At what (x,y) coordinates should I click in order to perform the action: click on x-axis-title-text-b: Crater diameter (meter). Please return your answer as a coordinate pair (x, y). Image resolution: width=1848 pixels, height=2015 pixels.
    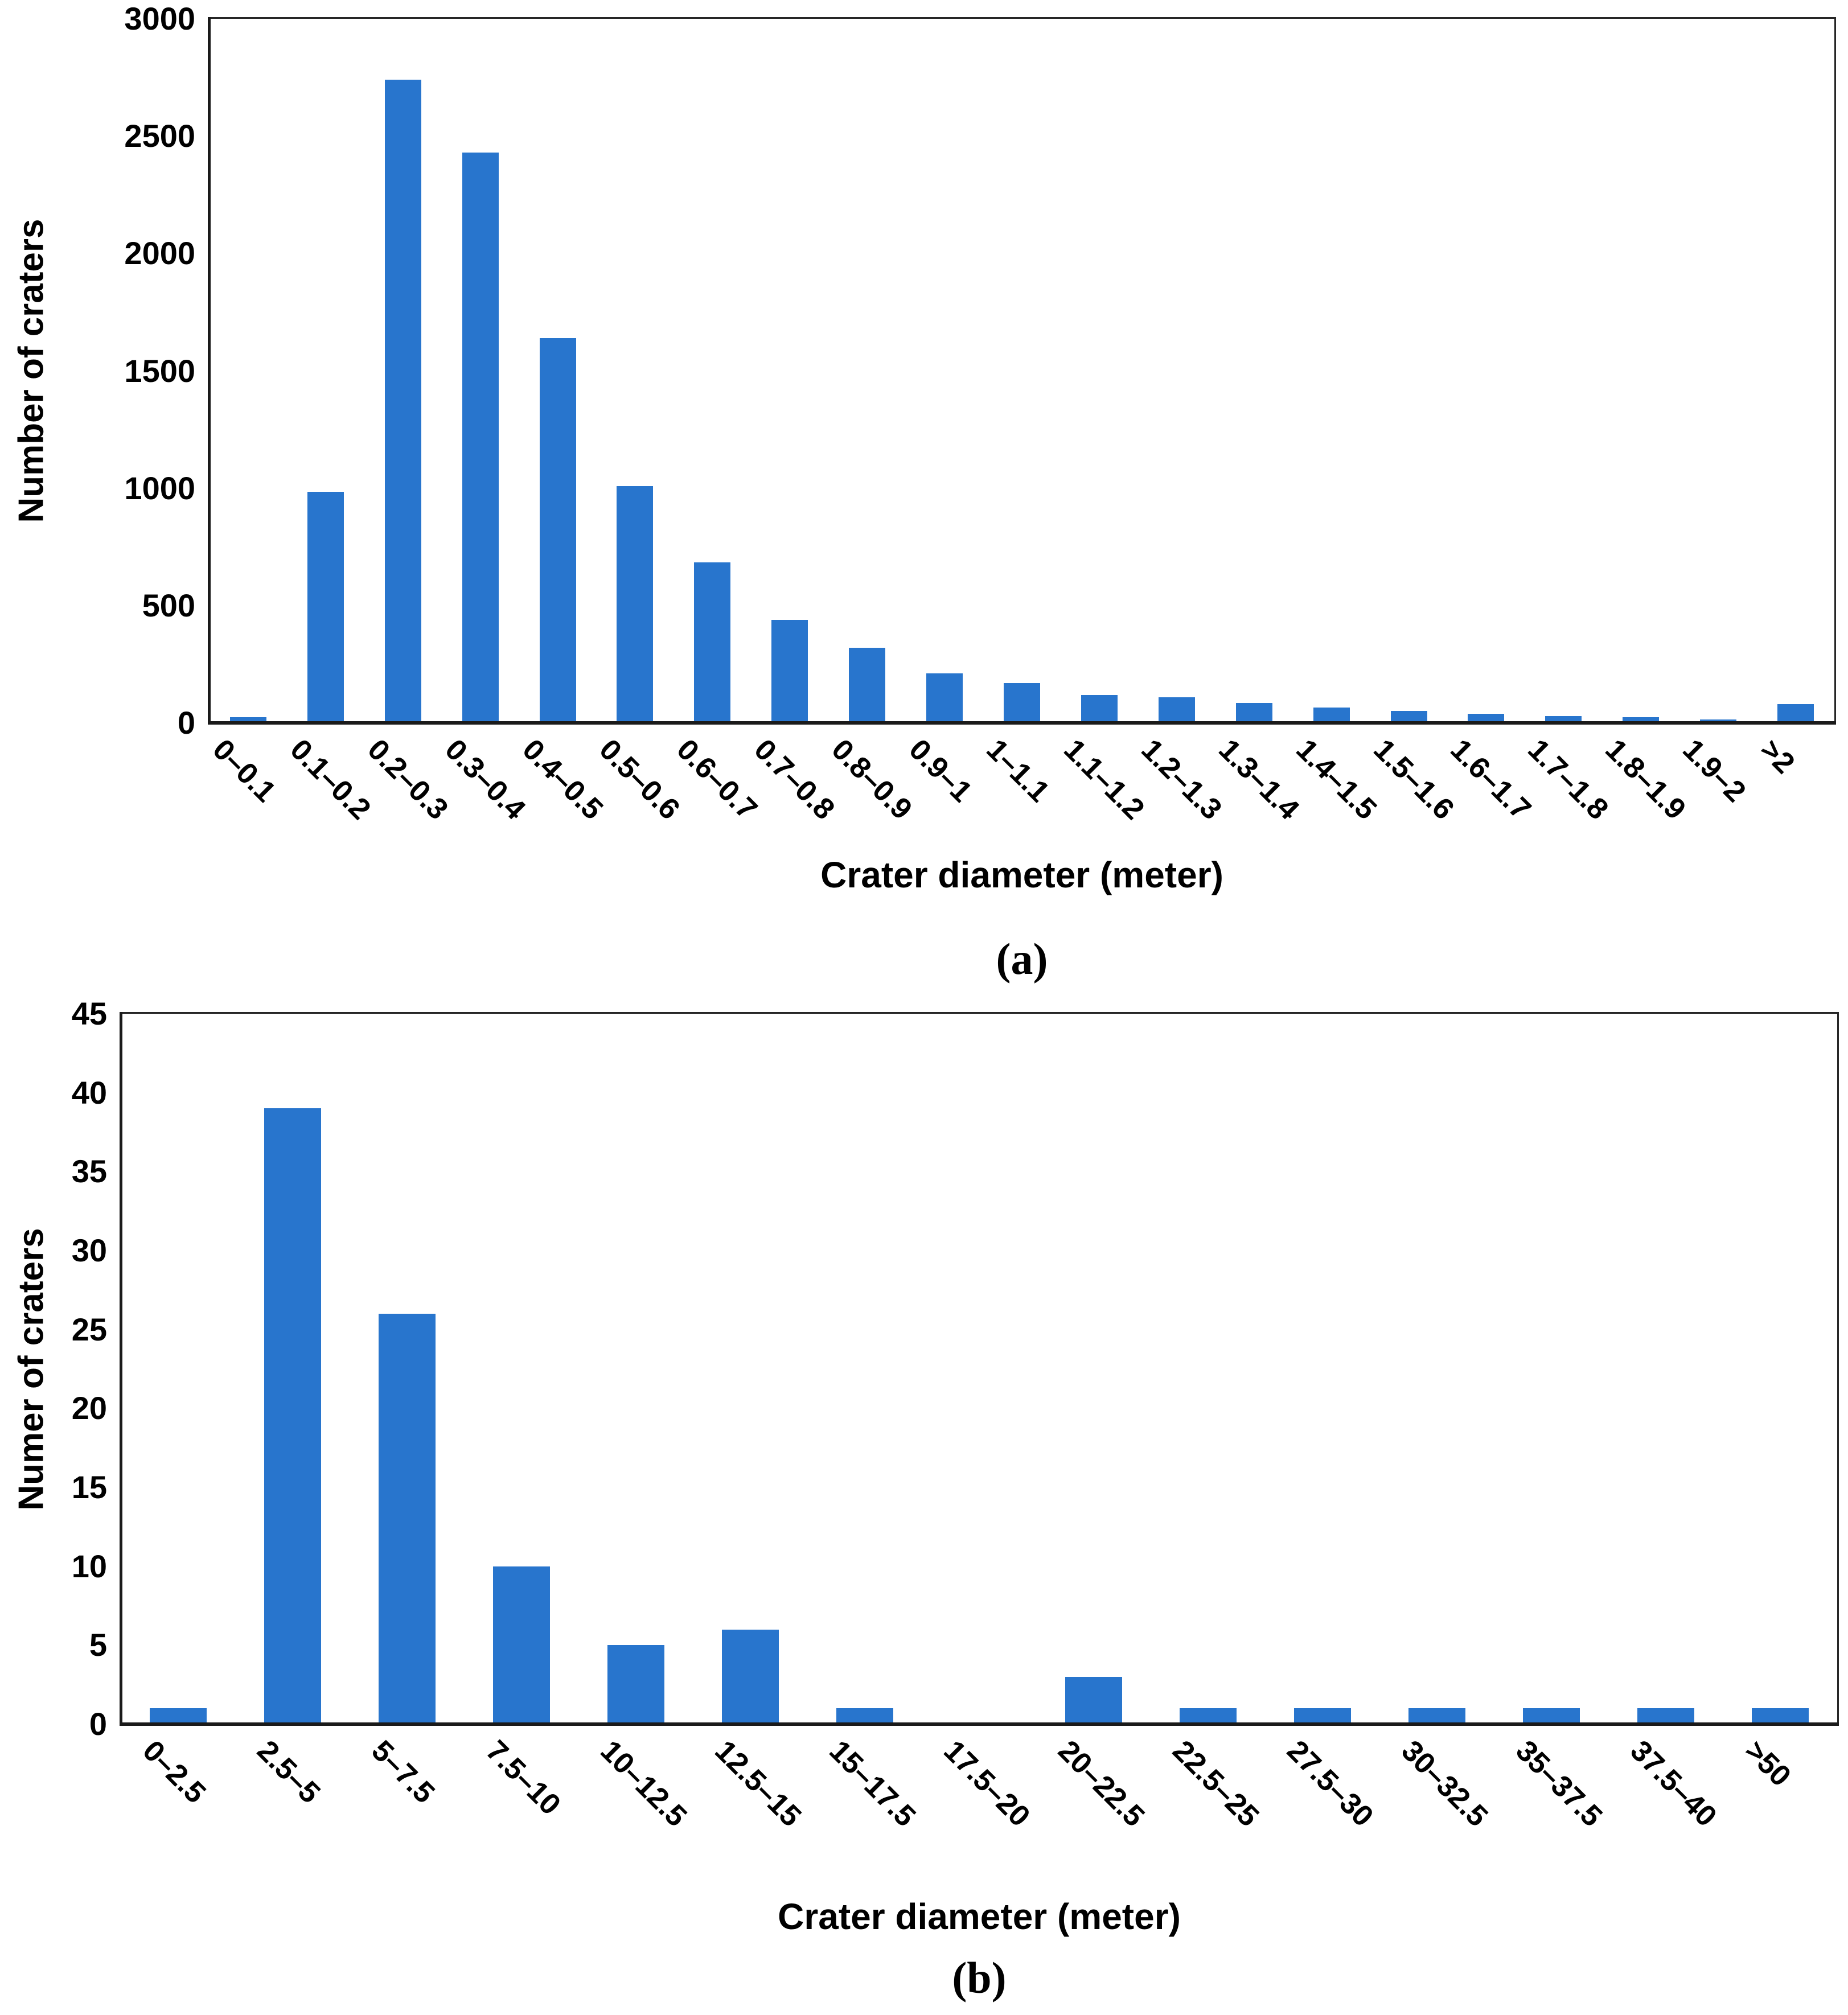
    Looking at the image, I should click on (979, 1916).